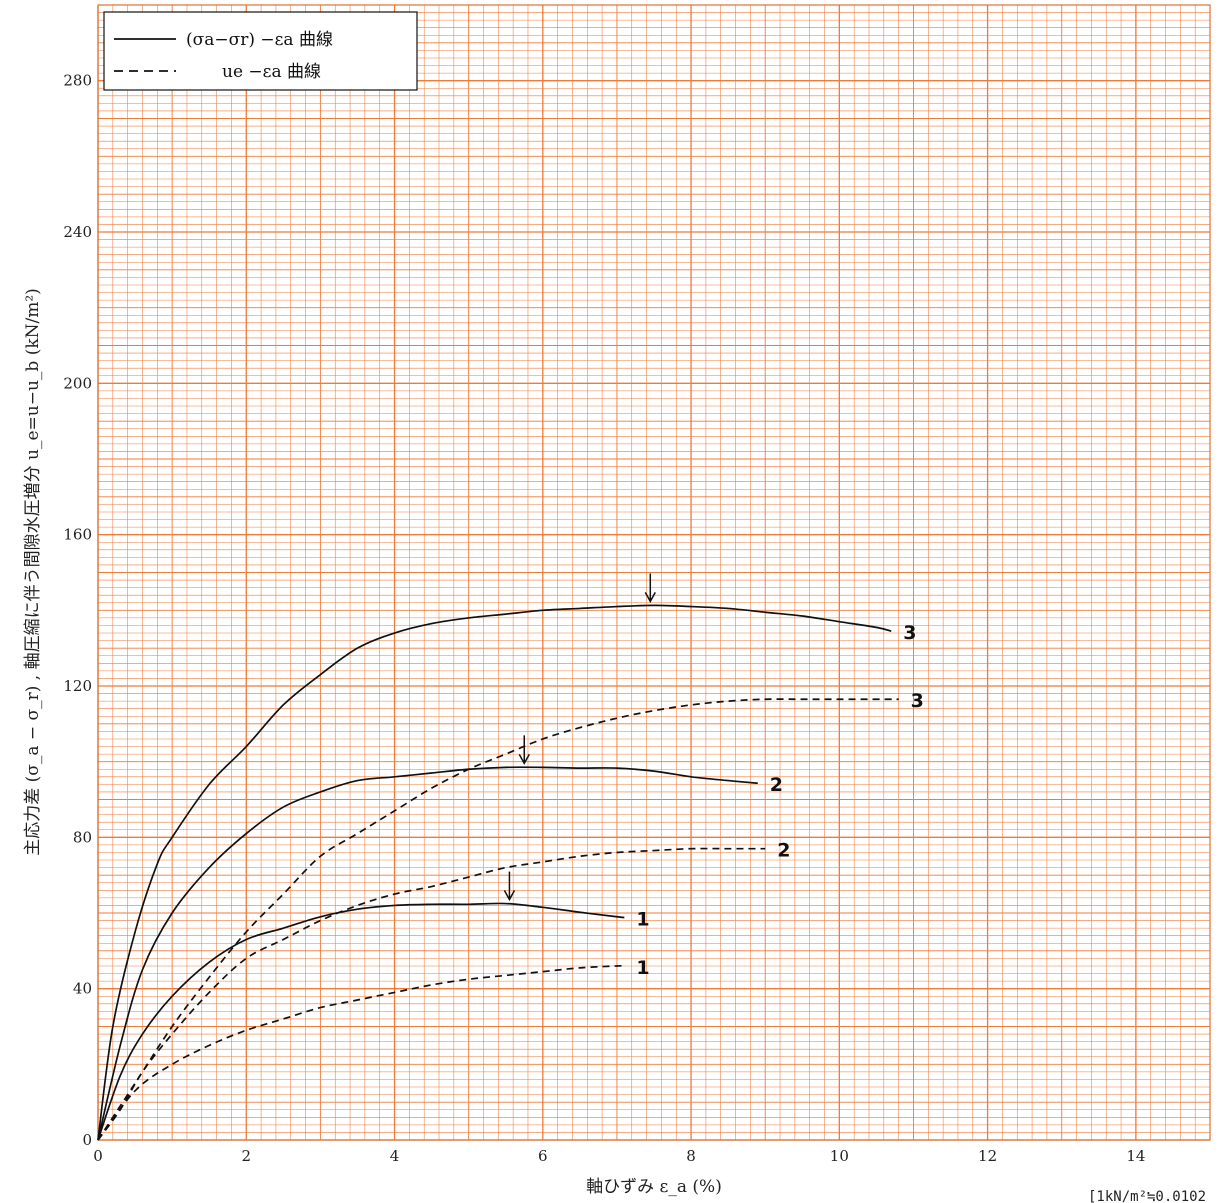 The height and width of the screenshot is (1203, 1224). Describe the element at coordinates (77, 535) in the screenshot. I see `y-tick-label: 160` at that location.